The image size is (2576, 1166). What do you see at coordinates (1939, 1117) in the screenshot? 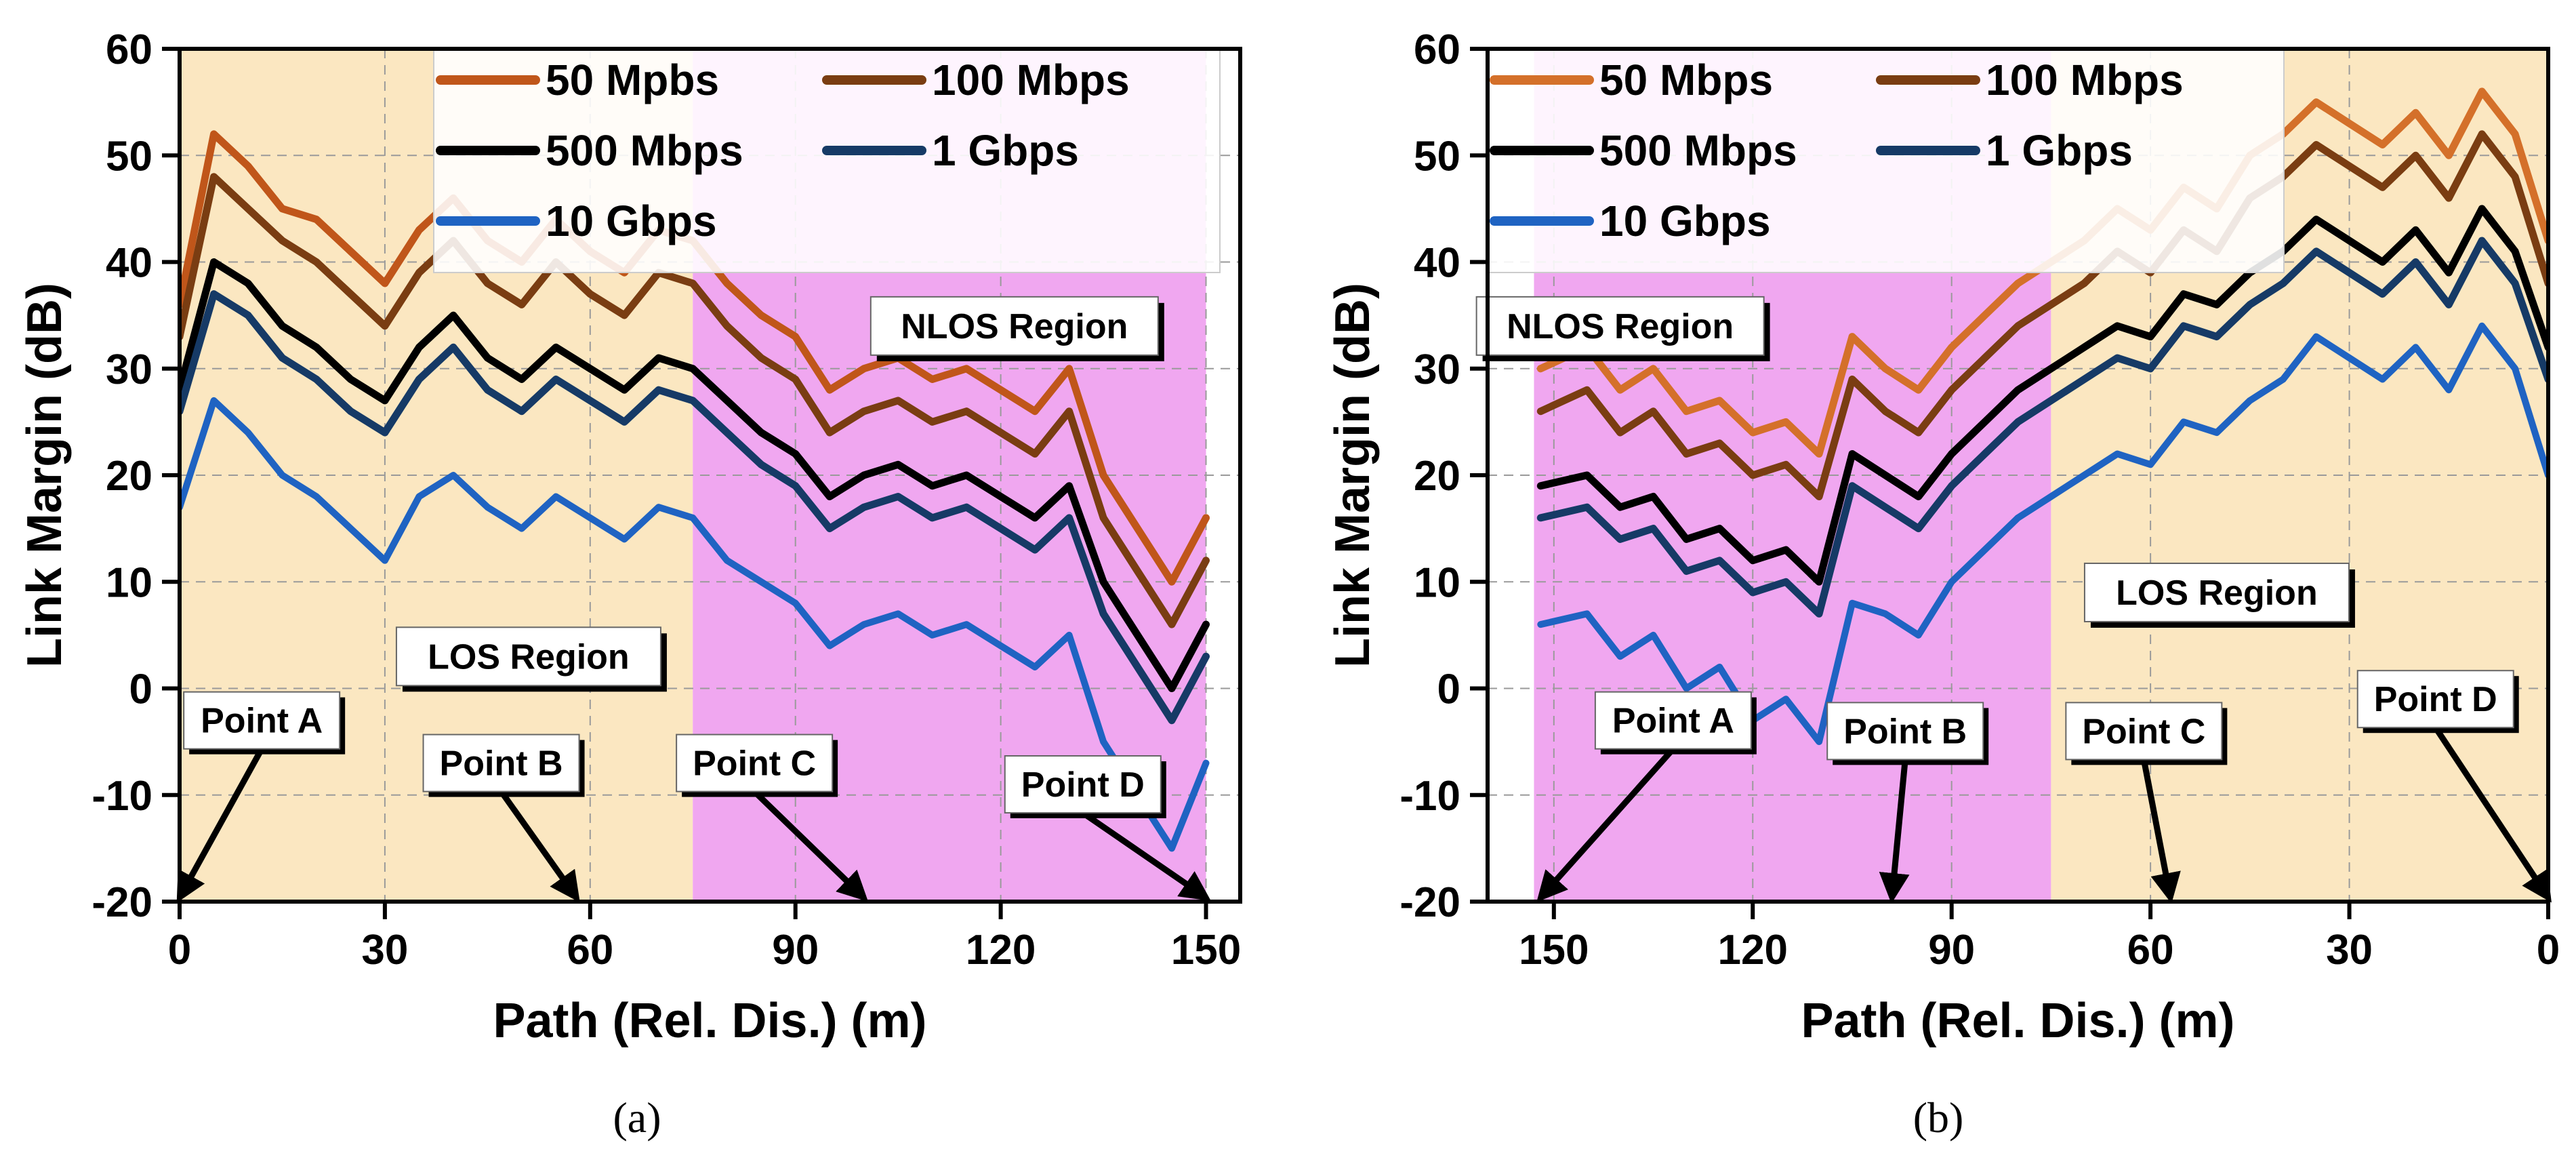
I see `panel-caption: (b)` at bounding box center [1939, 1117].